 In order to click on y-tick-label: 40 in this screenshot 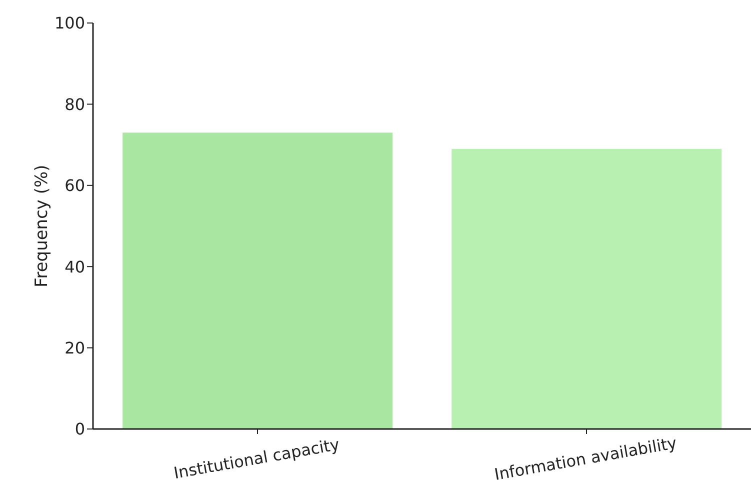, I will do `click(74, 266)`.